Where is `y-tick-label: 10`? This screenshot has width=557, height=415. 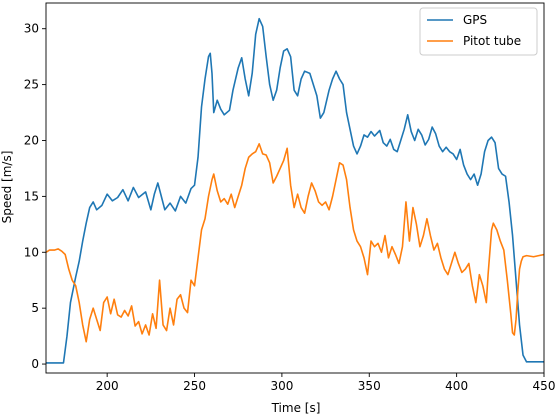
y-tick-label: 10 is located at coordinates (31, 252).